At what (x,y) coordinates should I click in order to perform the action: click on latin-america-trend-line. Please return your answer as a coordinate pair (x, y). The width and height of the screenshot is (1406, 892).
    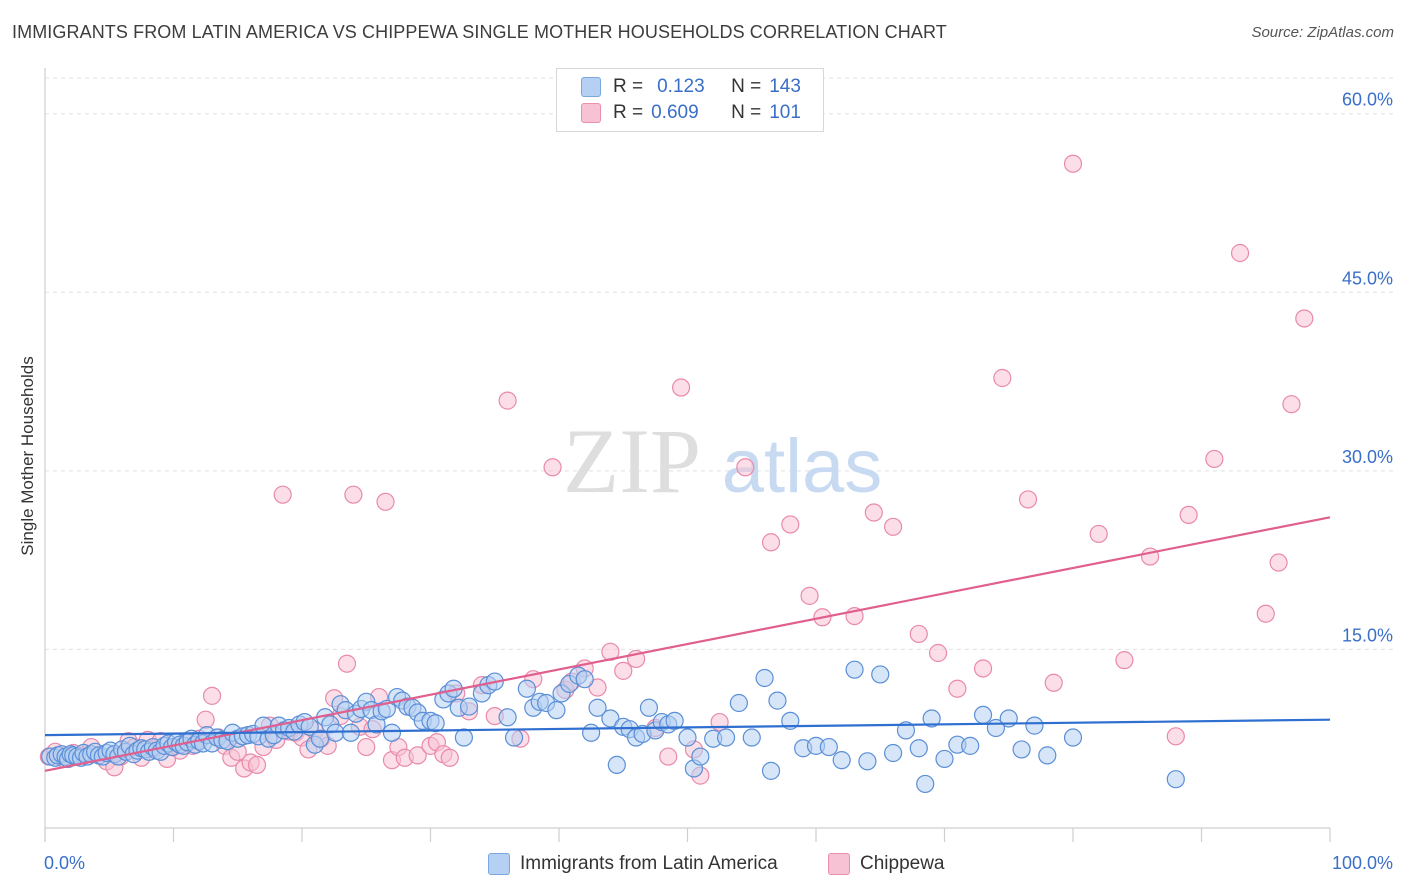
    Looking at the image, I should click on (687, 727).